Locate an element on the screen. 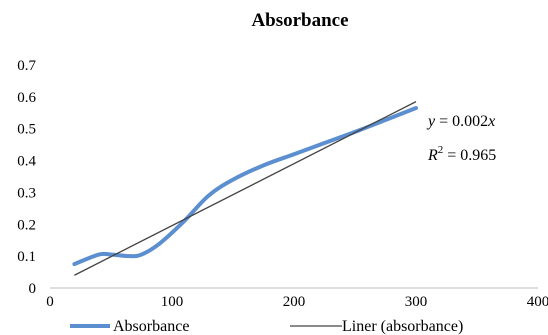  x-tick-label: 200 is located at coordinates (294, 302).